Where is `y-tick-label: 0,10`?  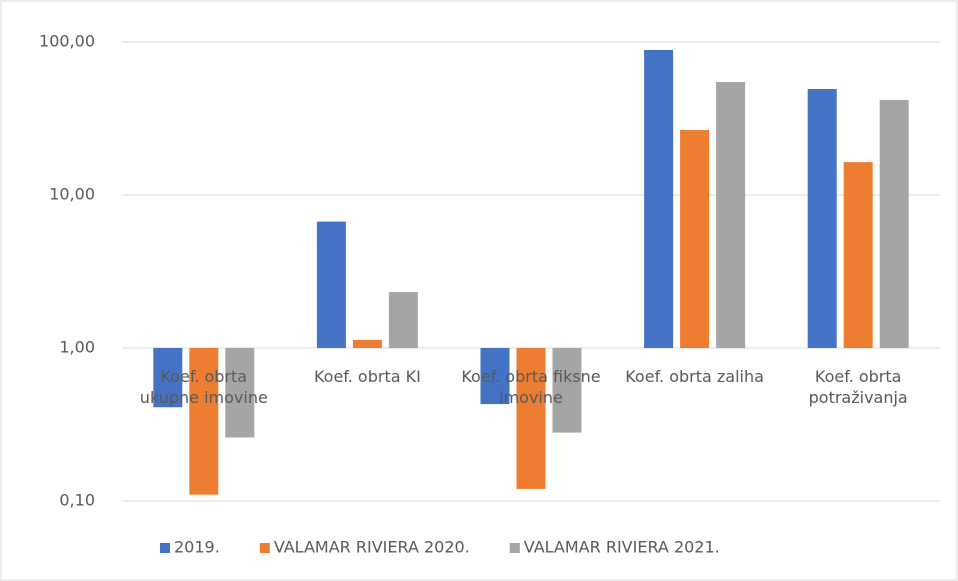
y-tick-label: 0,10 is located at coordinates (77, 500).